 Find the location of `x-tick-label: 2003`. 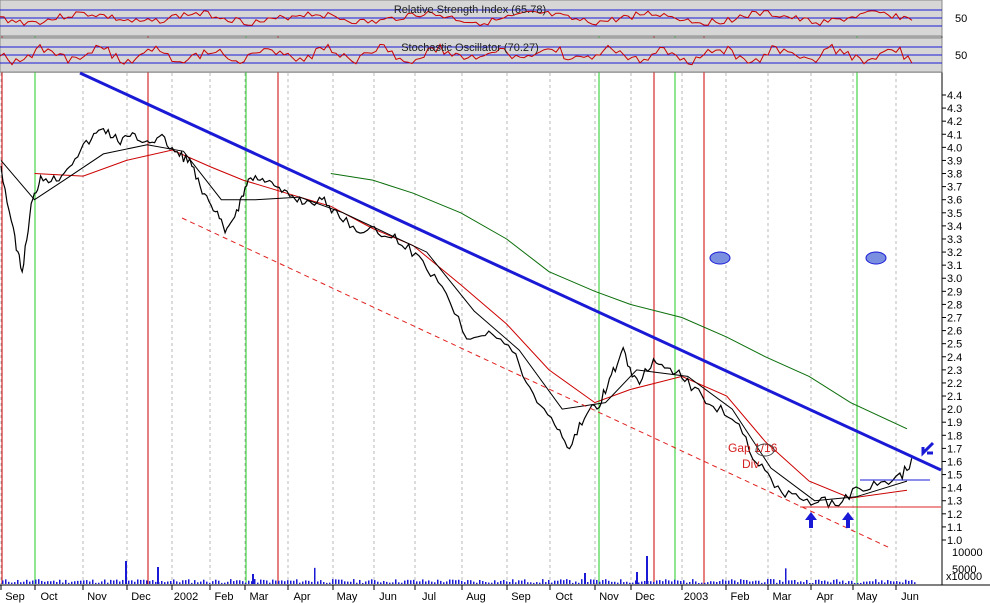

x-tick-label: 2003 is located at coordinates (696, 597).